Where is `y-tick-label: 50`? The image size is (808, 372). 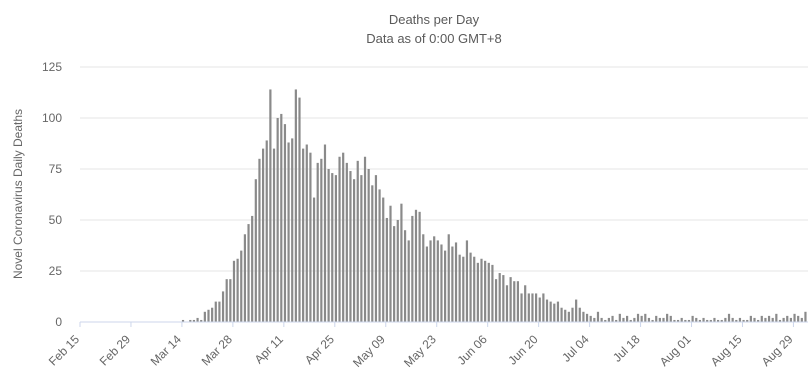 y-tick-label: 50 is located at coordinates (56, 220).